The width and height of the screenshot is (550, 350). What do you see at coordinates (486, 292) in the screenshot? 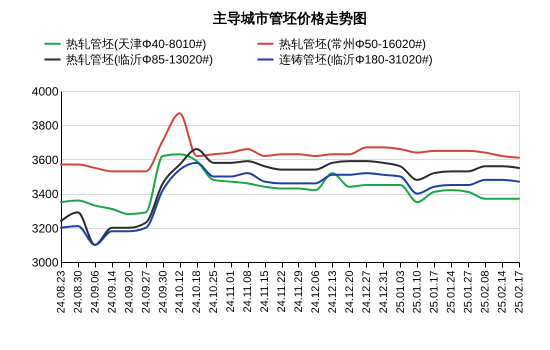
I see `x-tick-label: 25.02.08` at bounding box center [486, 292].